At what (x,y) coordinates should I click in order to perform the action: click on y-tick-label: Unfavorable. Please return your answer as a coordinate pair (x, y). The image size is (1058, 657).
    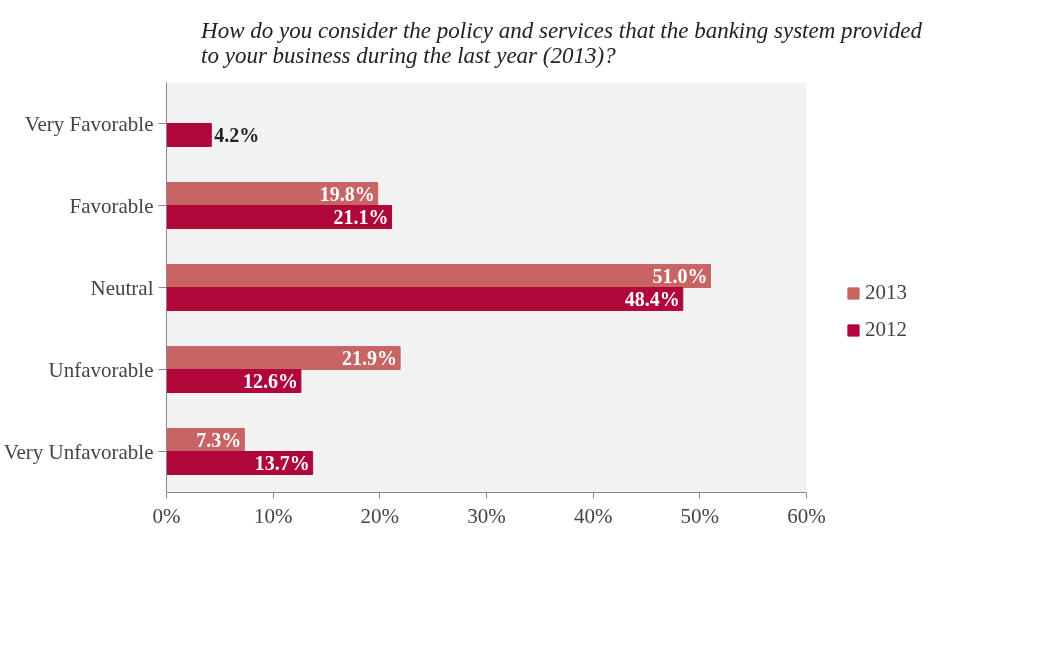
    Looking at the image, I should click on (101, 369).